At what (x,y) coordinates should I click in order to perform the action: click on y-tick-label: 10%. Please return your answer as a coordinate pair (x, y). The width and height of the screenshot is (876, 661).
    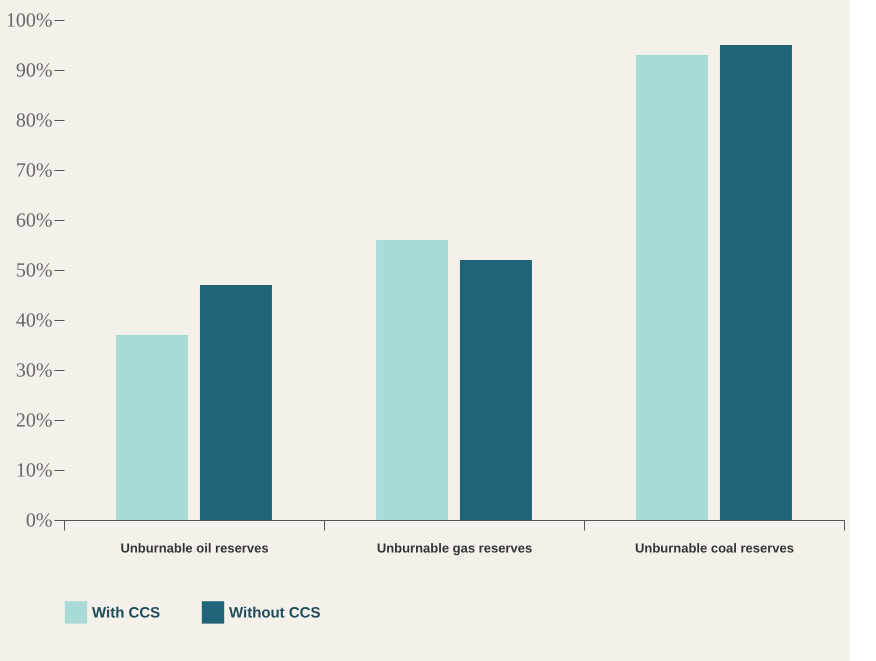
    Looking at the image, I should click on (34, 471).